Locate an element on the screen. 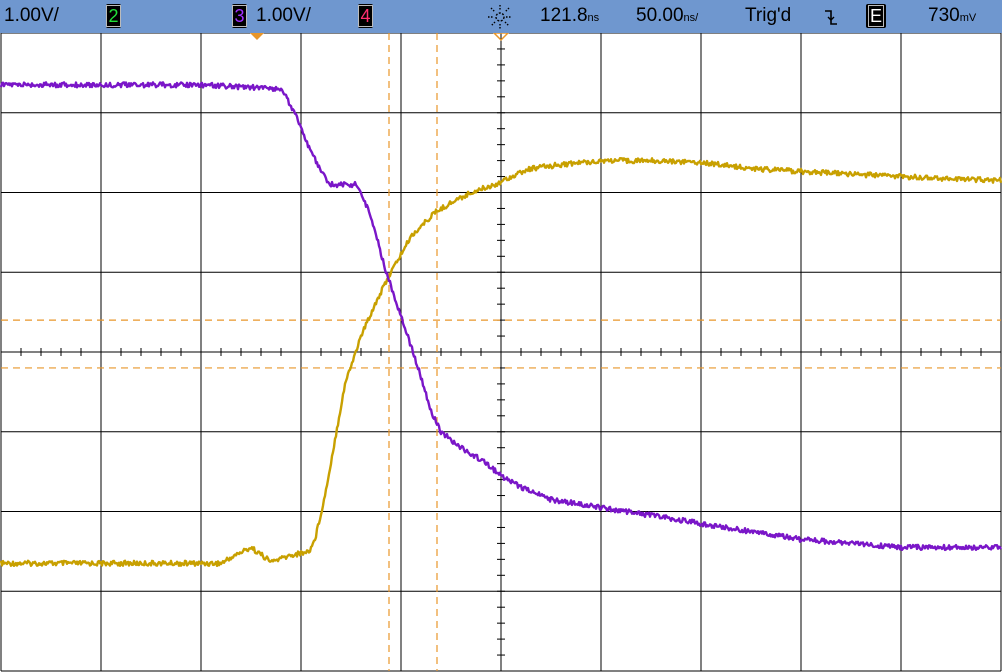 The image size is (1002, 672). markers is located at coordinates (380, 37).